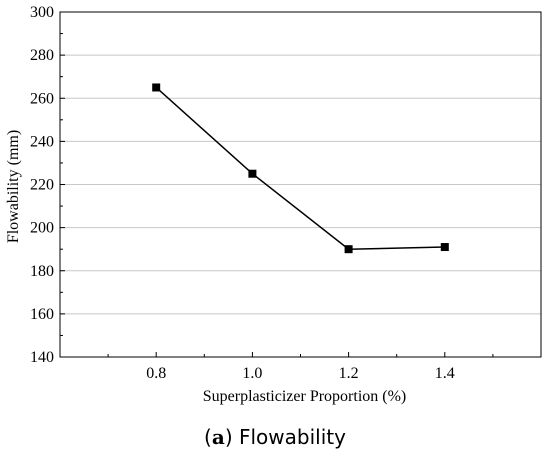 This screenshot has width=550, height=468. What do you see at coordinates (218, 437) in the screenshot?
I see `caption-letter: a` at bounding box center [218, 437].